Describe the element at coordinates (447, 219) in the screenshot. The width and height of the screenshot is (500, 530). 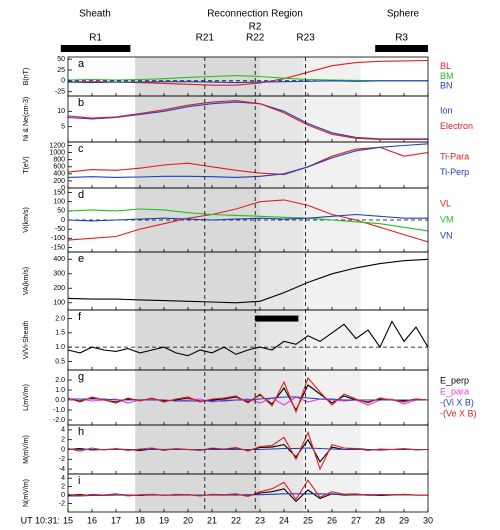
I see `legend-entry: VM` at that location.